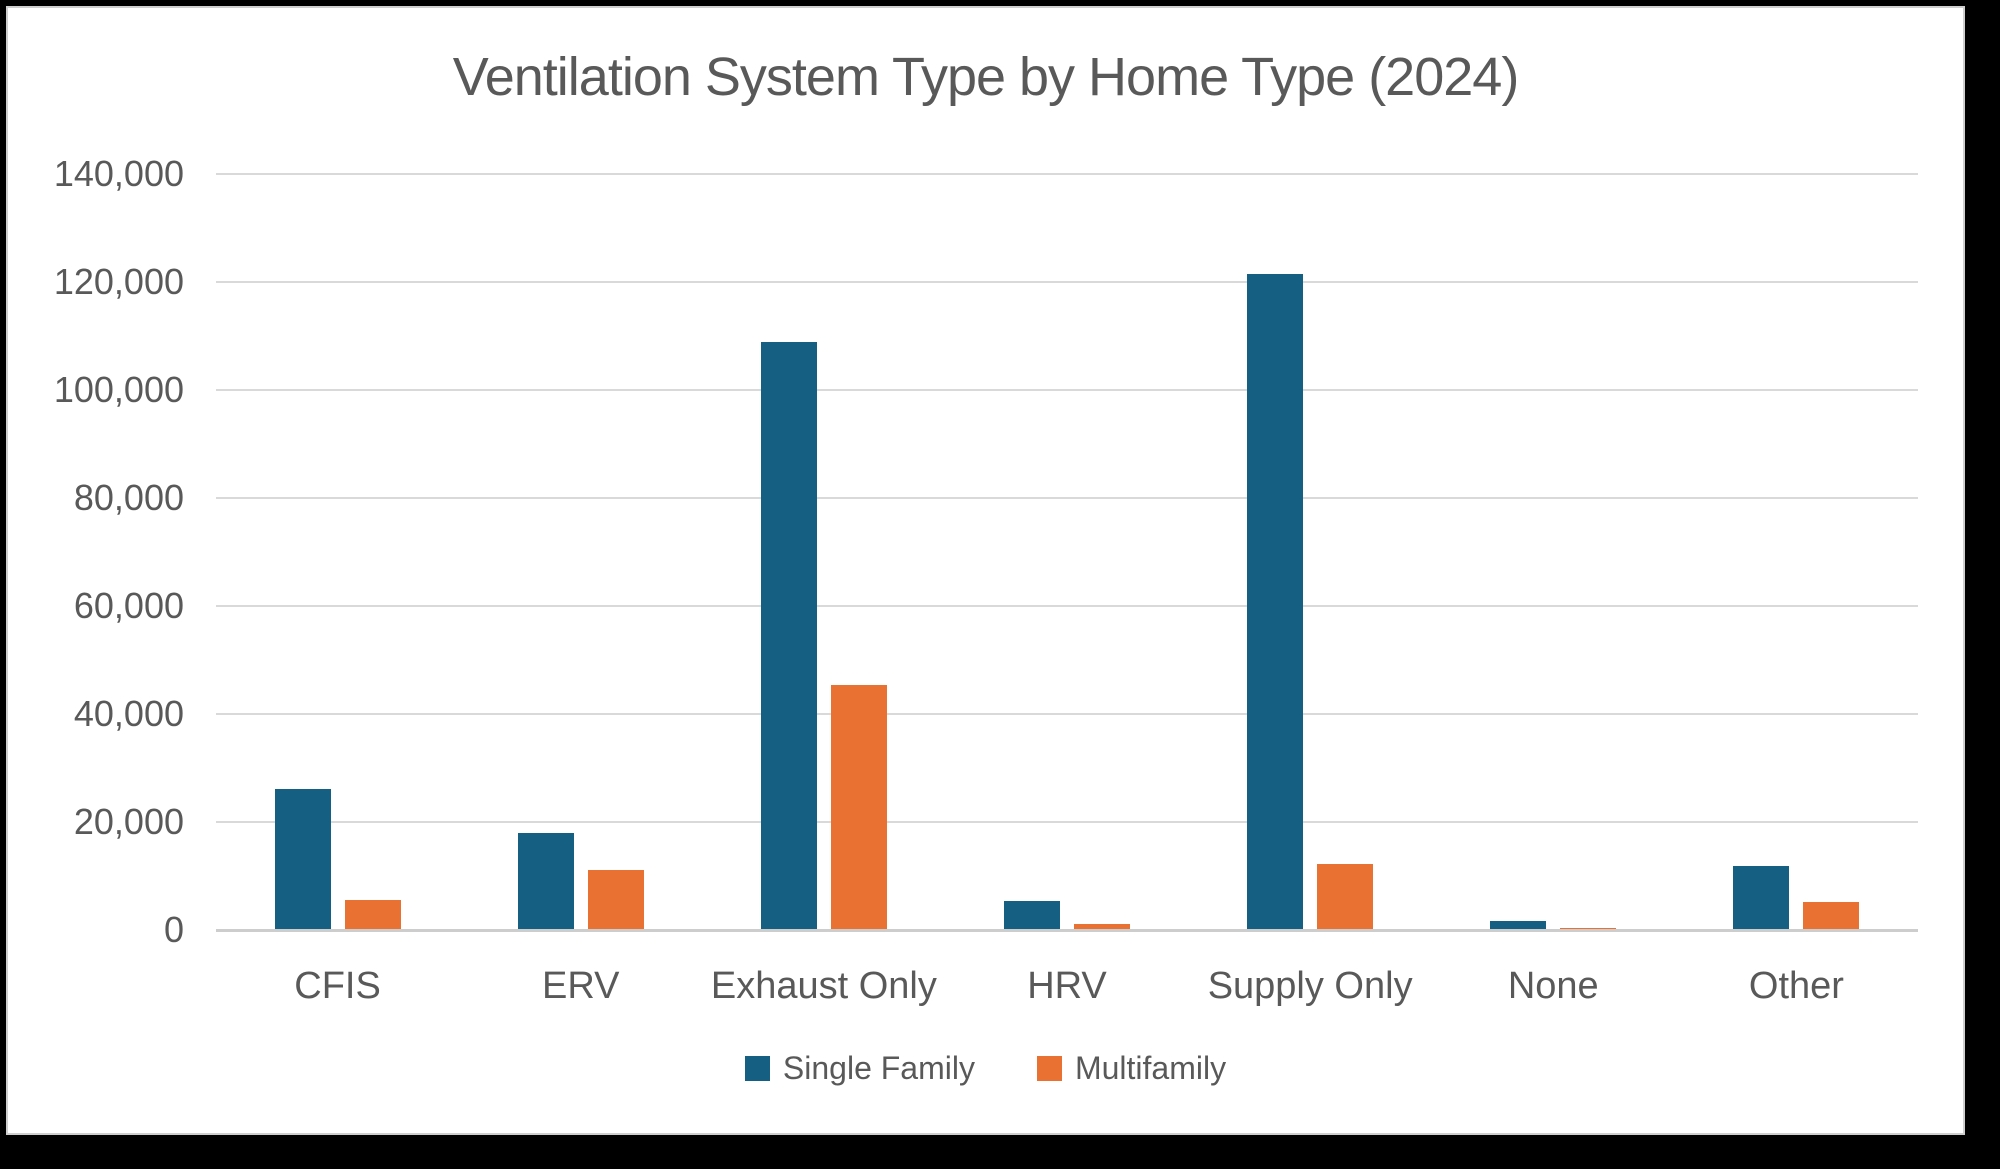 This screenshot has width=2000, height=1169. What do you see at coordinates (1067, 930) in the screenshot?
I see `x-axis-line` at bounding box center [1067, 930].